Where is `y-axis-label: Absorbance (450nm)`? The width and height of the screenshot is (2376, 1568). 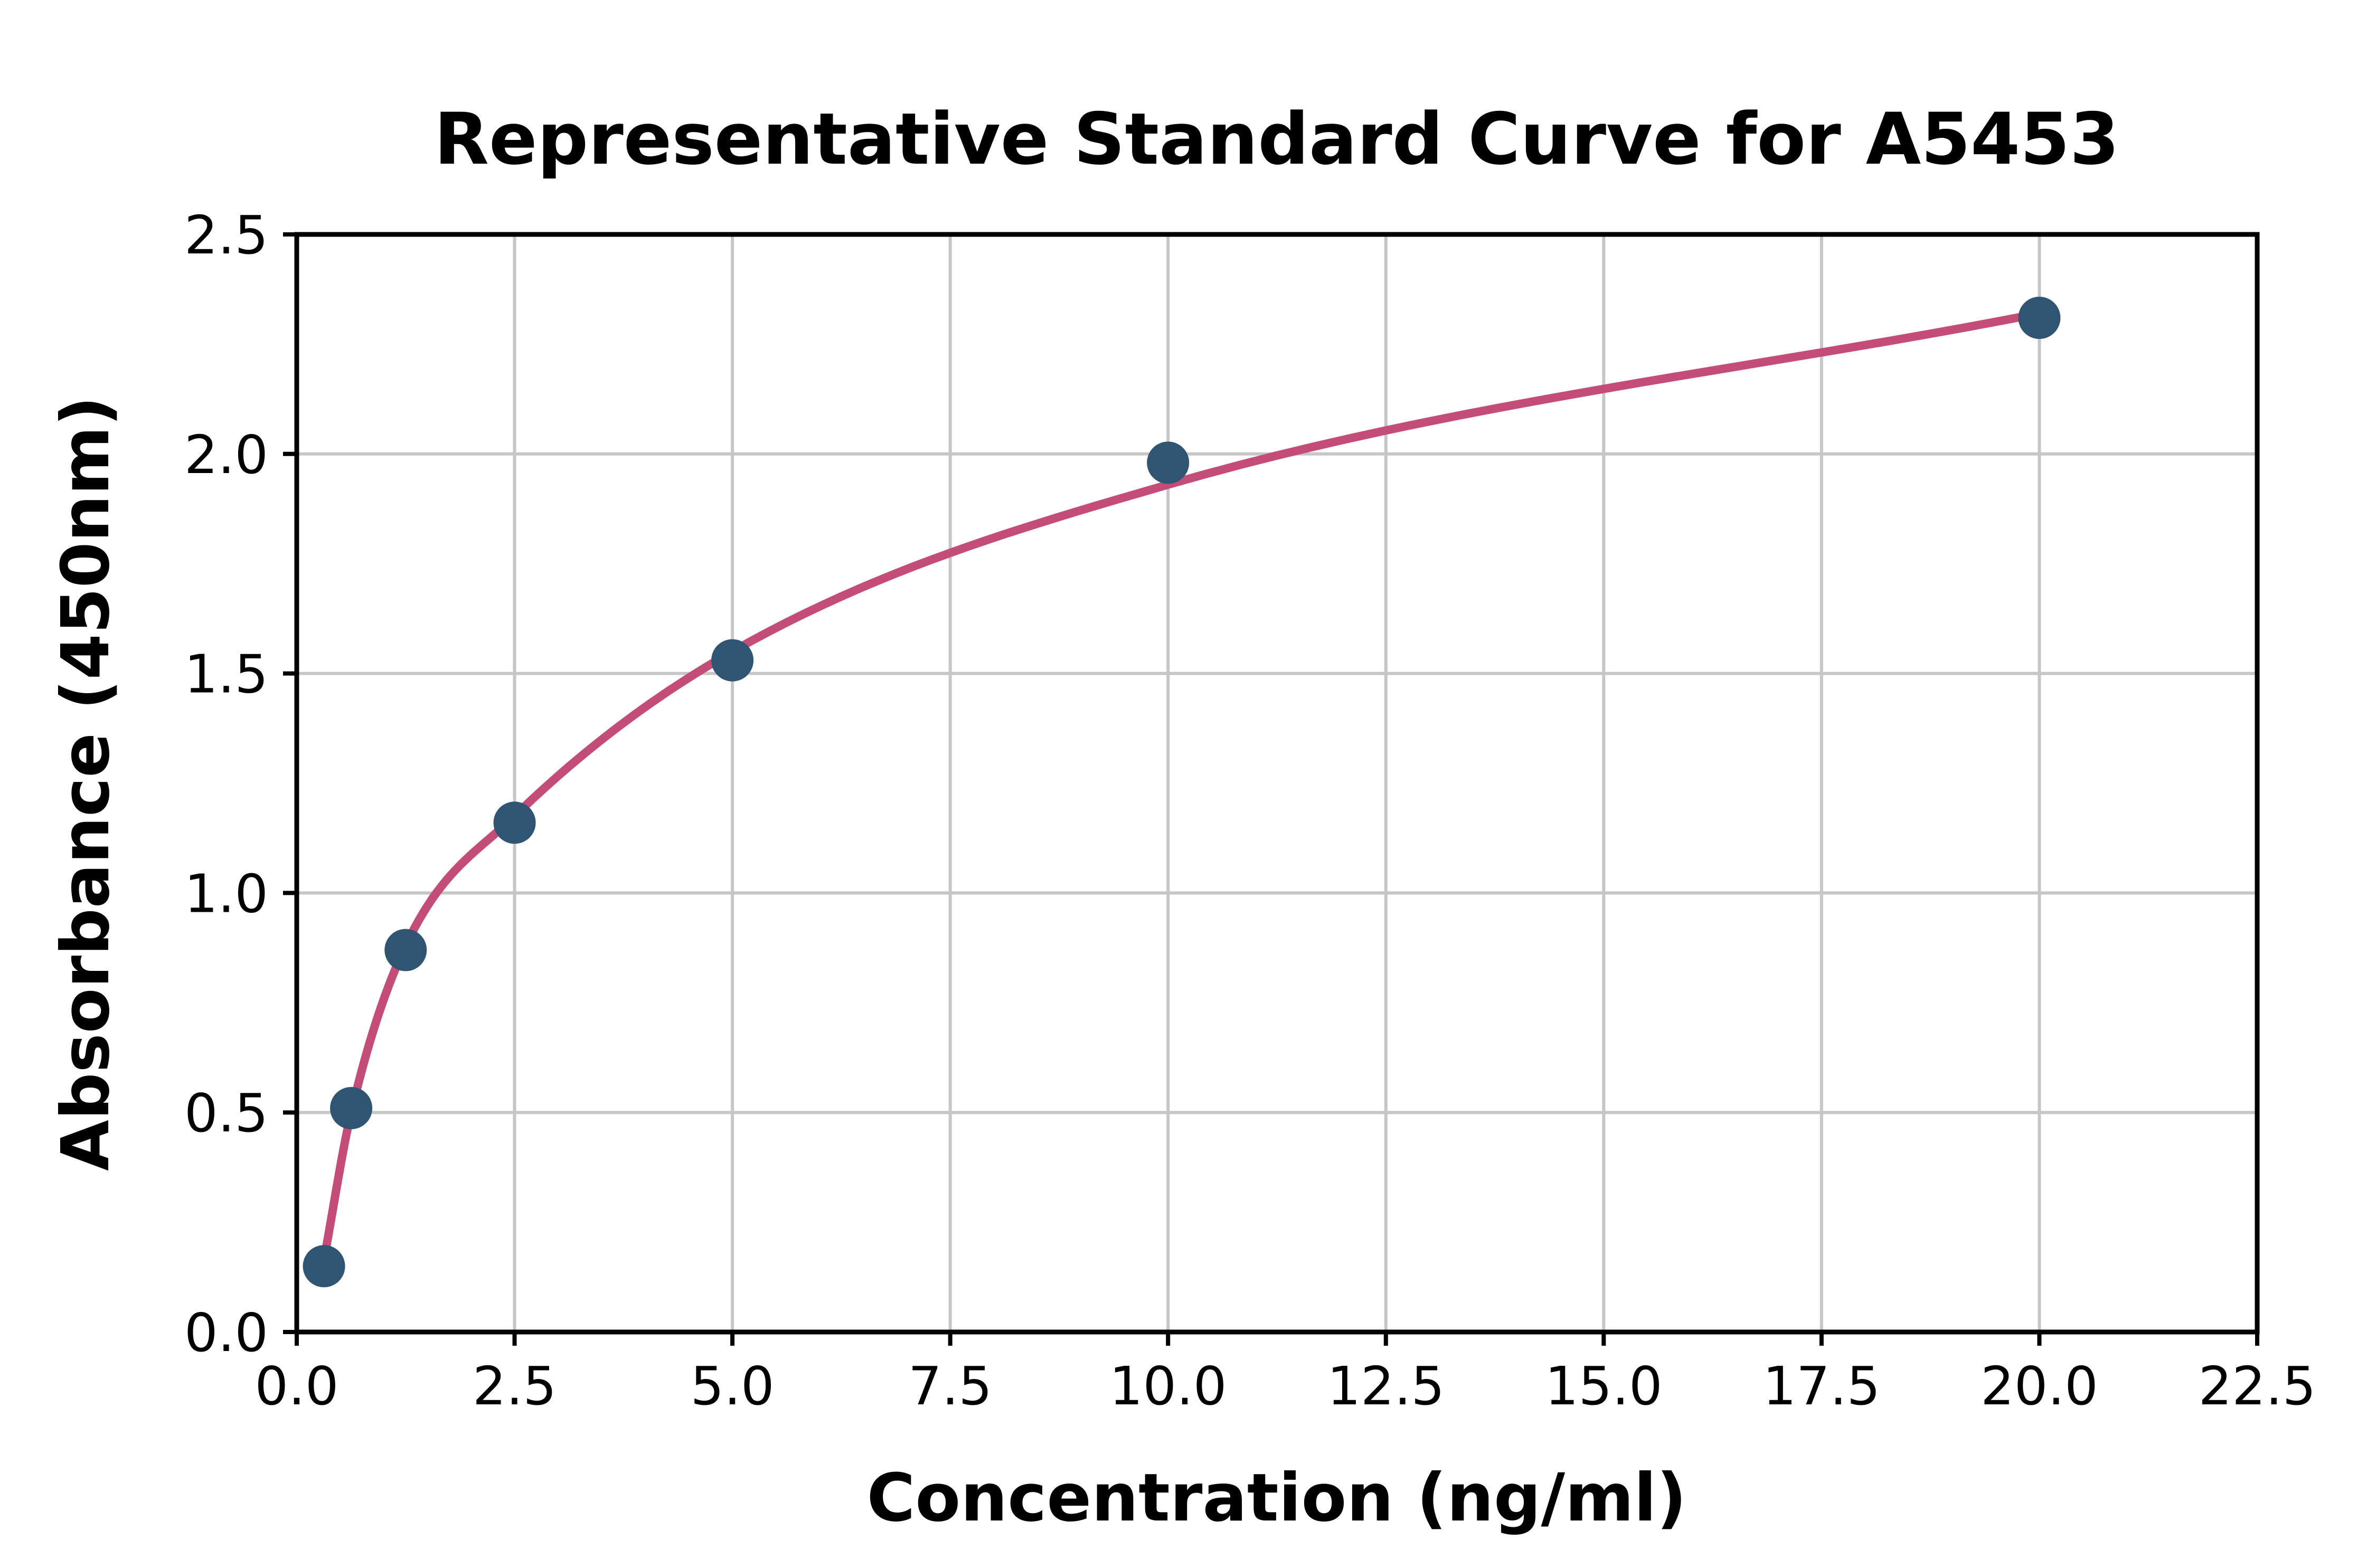 y-axis-label: Absorbance (450nm) is located at coordinates (86, 783).